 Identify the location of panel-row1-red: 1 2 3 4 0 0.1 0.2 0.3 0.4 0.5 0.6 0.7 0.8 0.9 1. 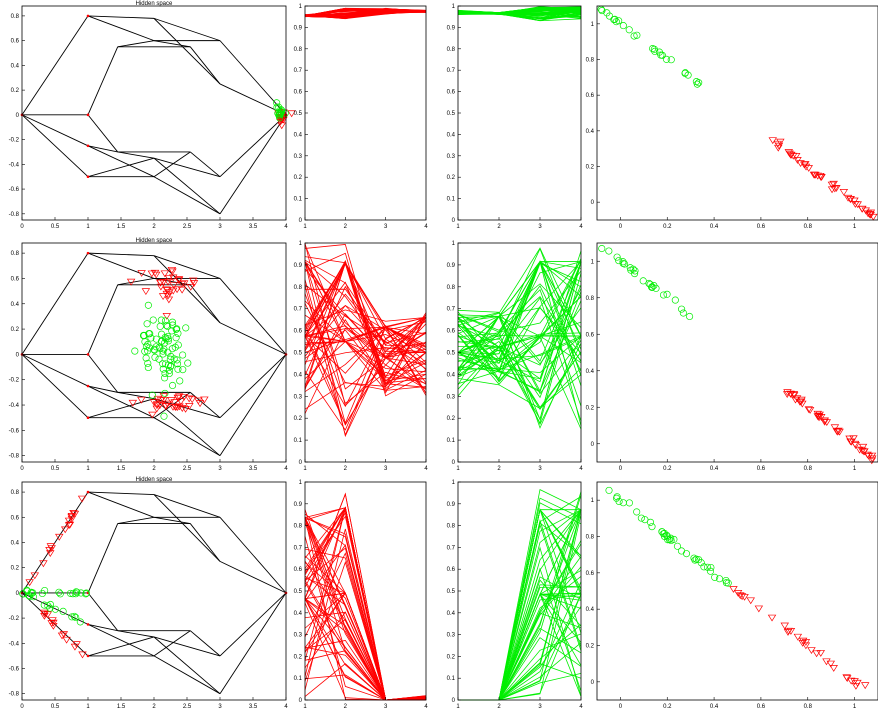
(361, 117).